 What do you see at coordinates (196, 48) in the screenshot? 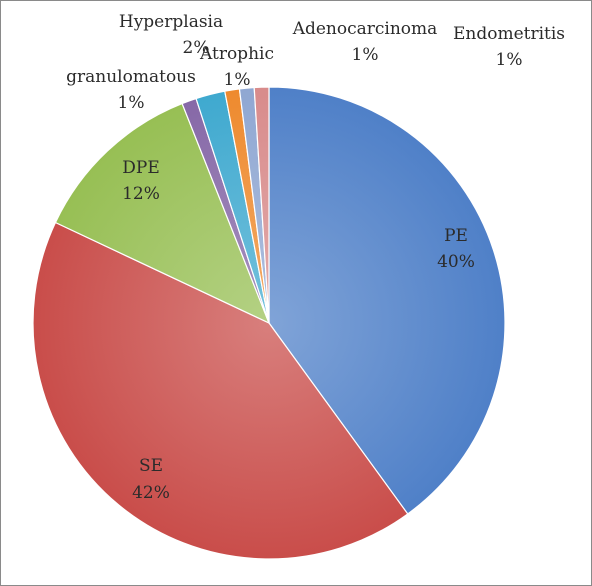
I see `slice-percent-hyperplasia: 2%` at bounding box center [196, 48].